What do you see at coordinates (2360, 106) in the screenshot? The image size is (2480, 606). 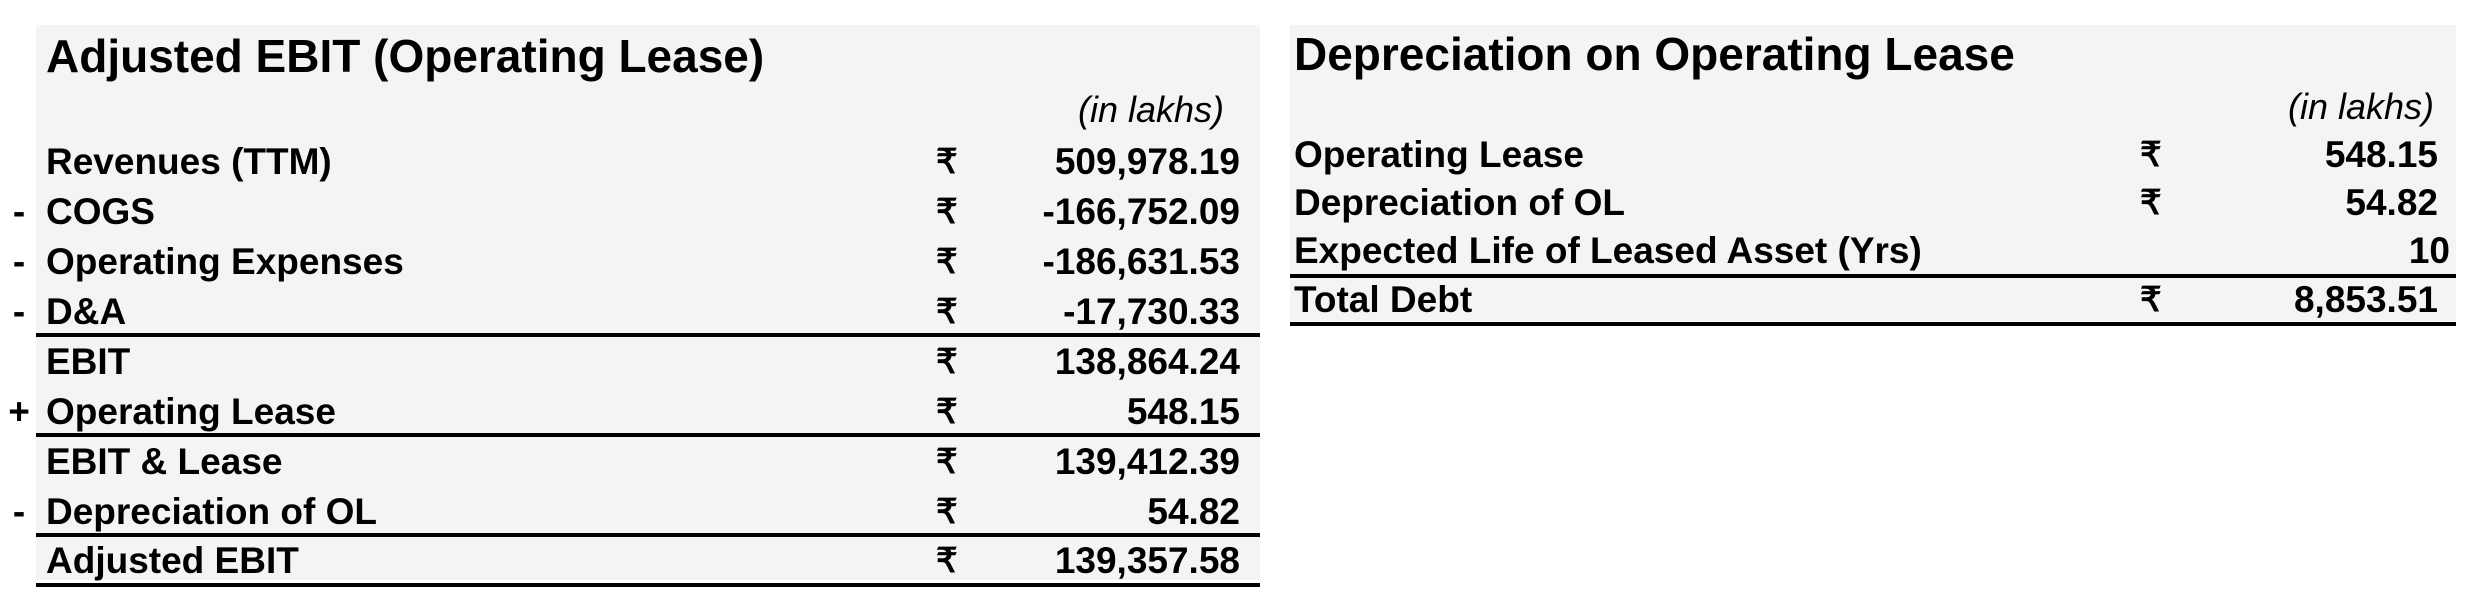 I see `depreciation-unit: (in lakhs)` at bounding box center [2360, 106].